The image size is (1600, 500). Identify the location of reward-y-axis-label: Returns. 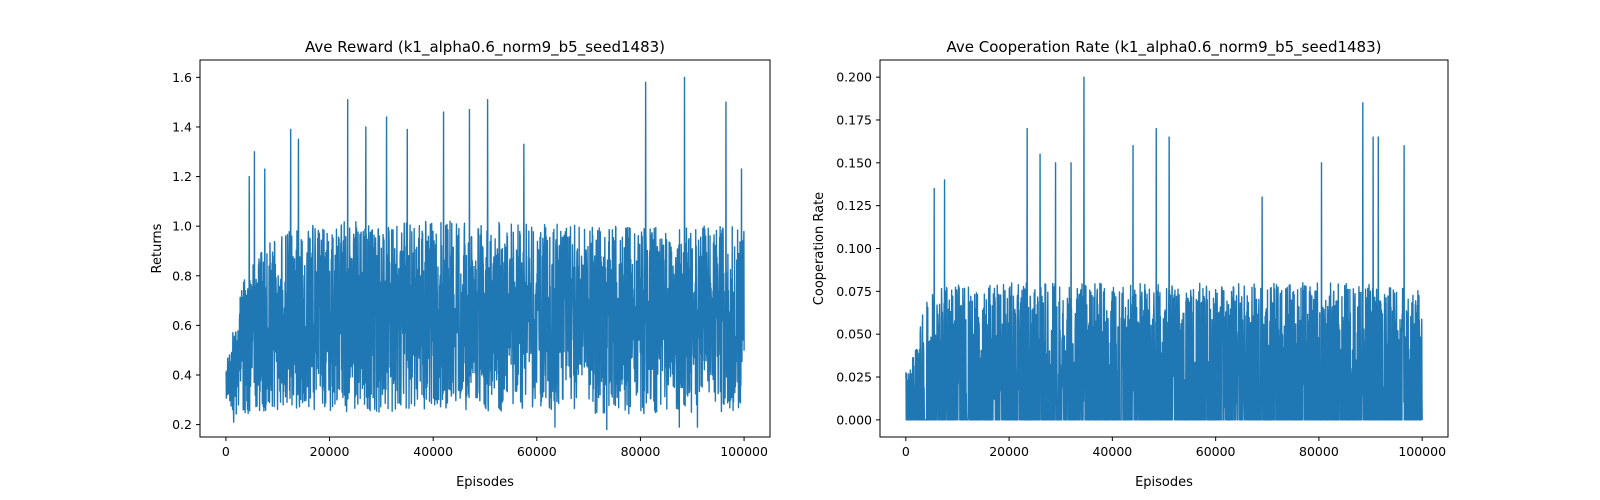
(157, 248).